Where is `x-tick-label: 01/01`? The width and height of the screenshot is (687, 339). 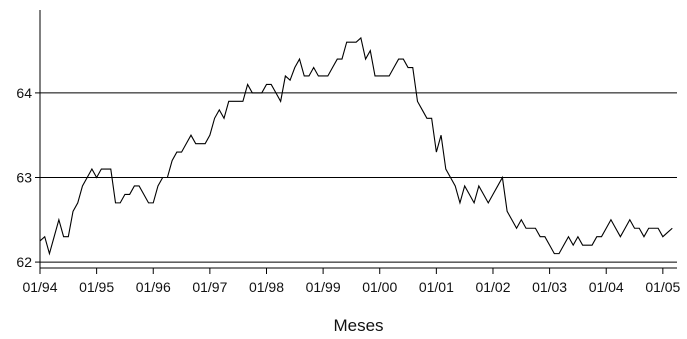
x-tick-label: 01/01 is located at coordinates (436, 287).